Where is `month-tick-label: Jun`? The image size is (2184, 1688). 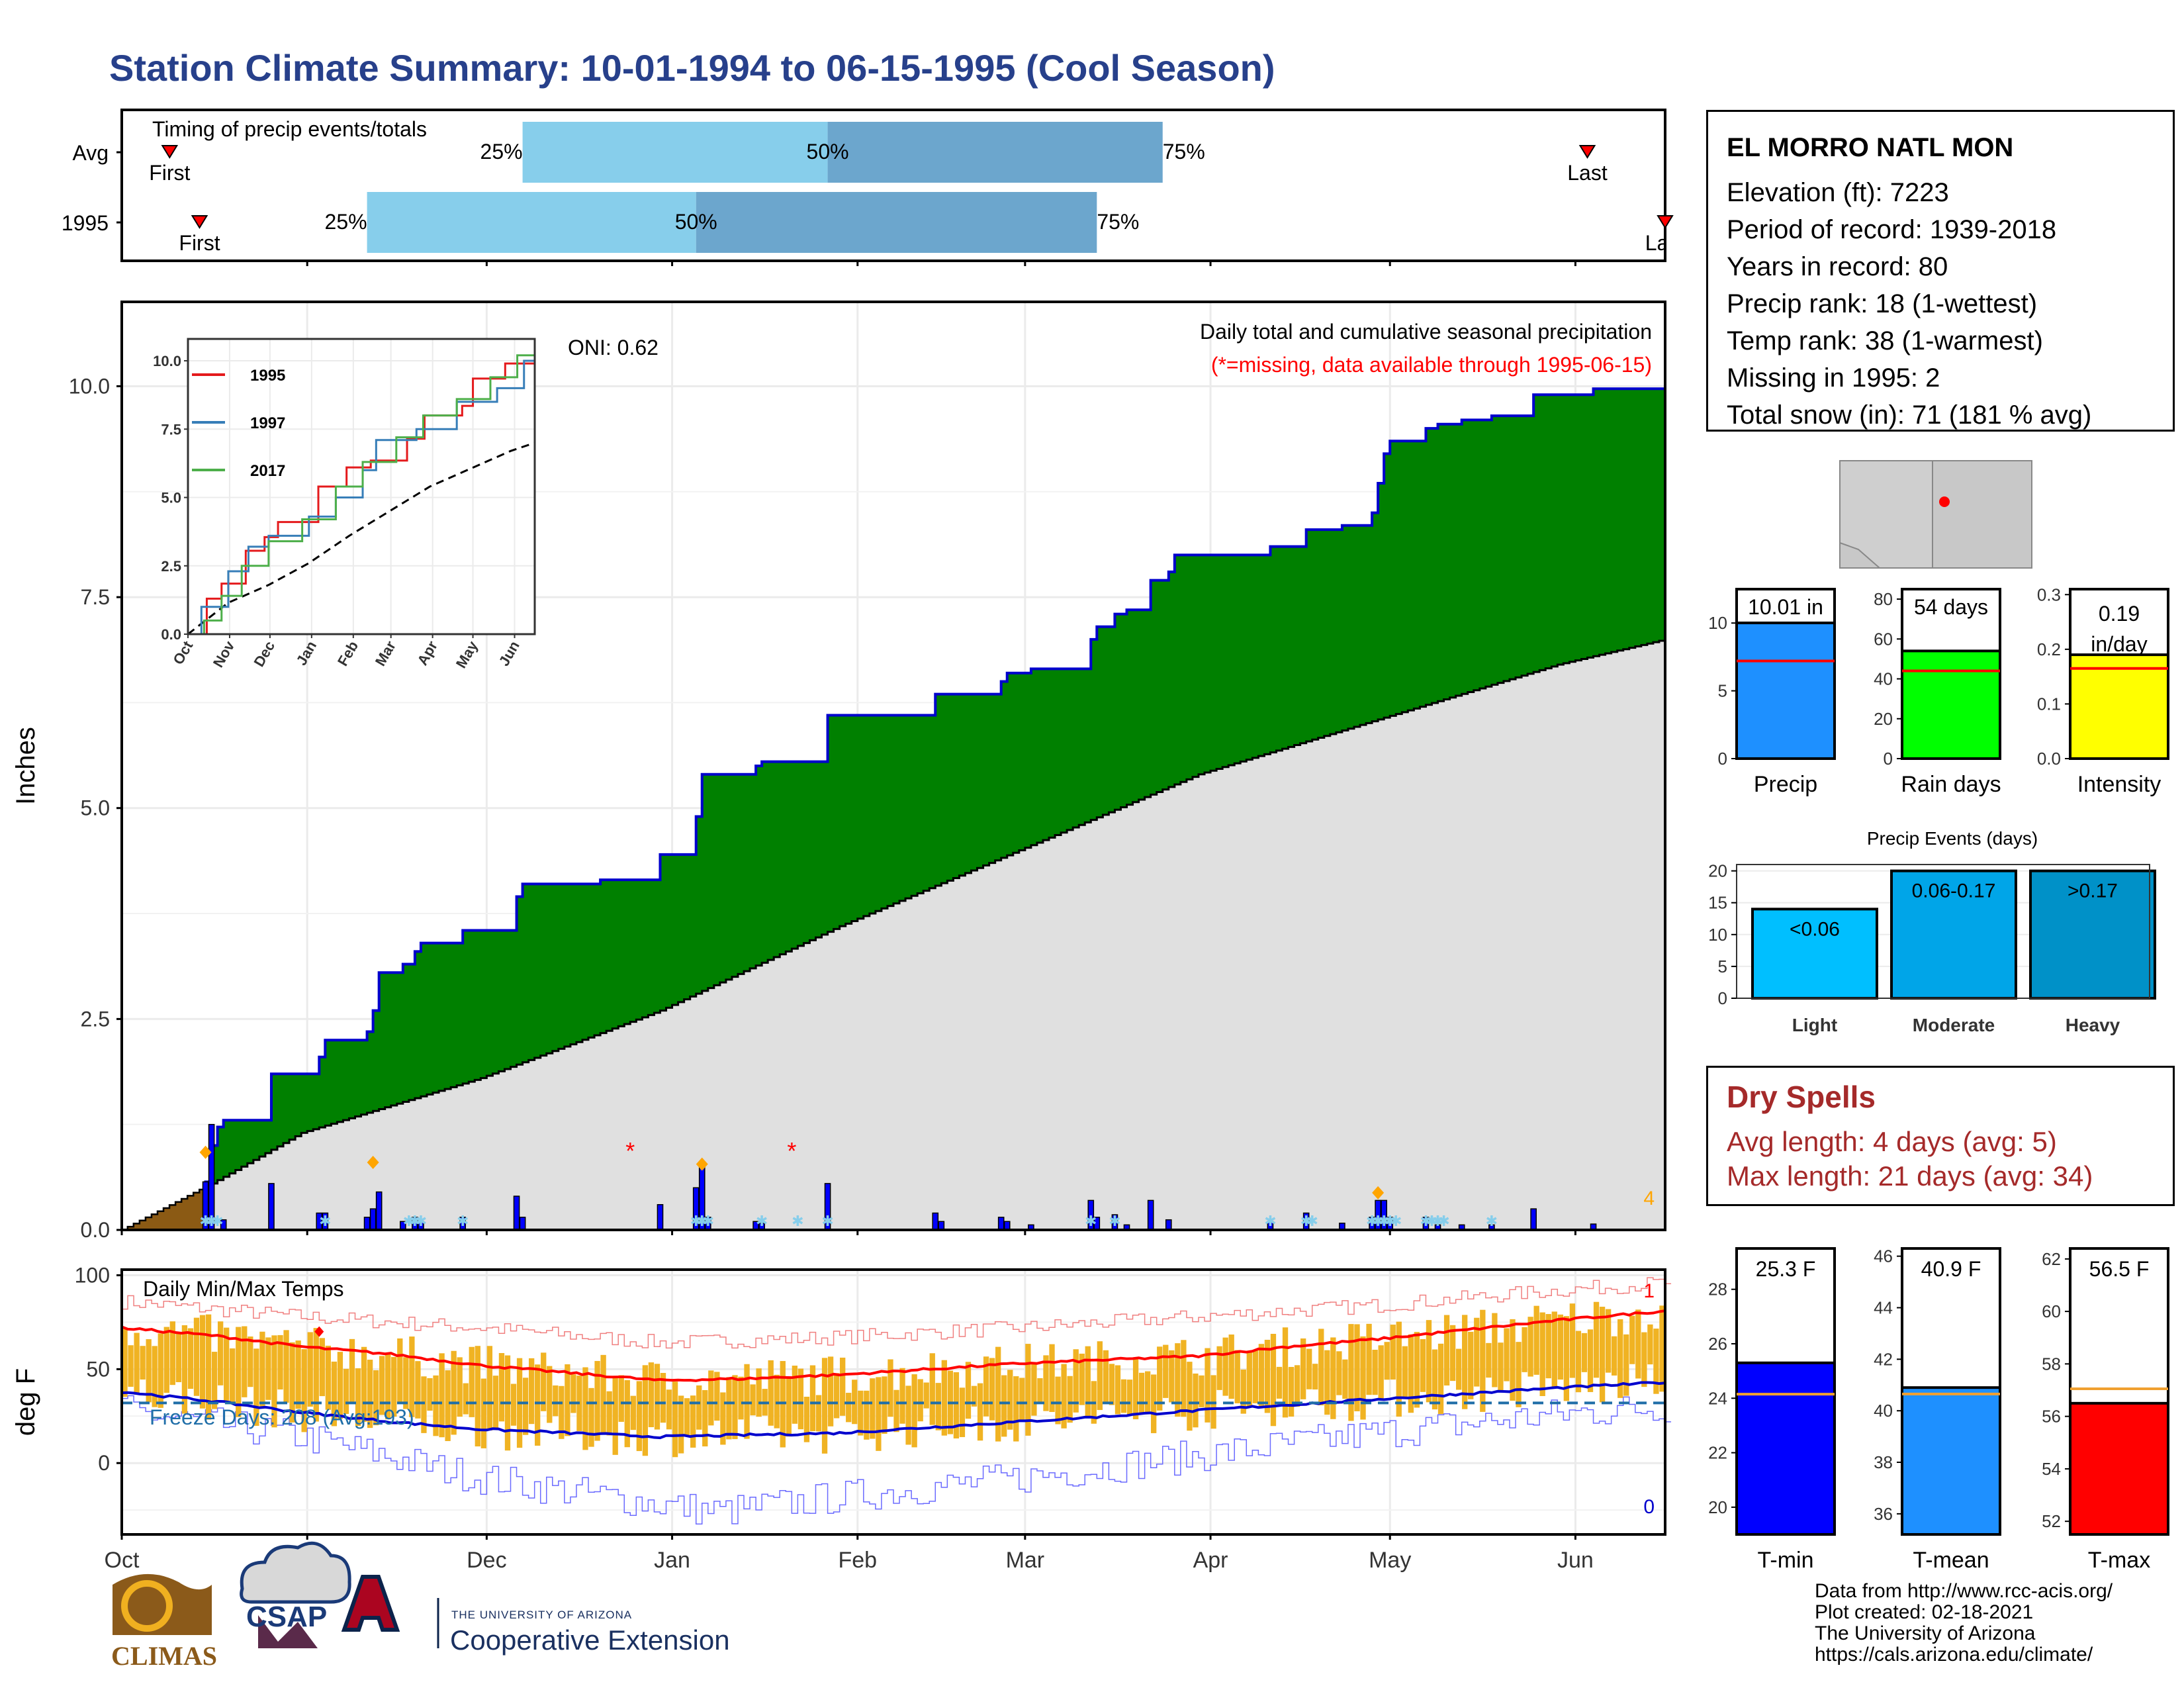
month-tick-label: Jun is located at coordinates (1575, 1560).